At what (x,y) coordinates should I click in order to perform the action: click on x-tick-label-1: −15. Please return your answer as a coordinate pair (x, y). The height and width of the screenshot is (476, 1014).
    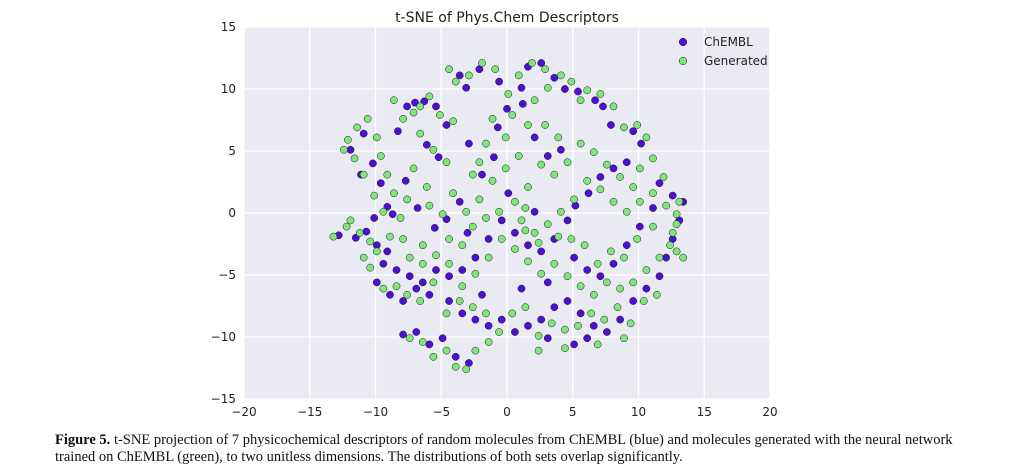
    Looking at the image, I should click on (309, 412).